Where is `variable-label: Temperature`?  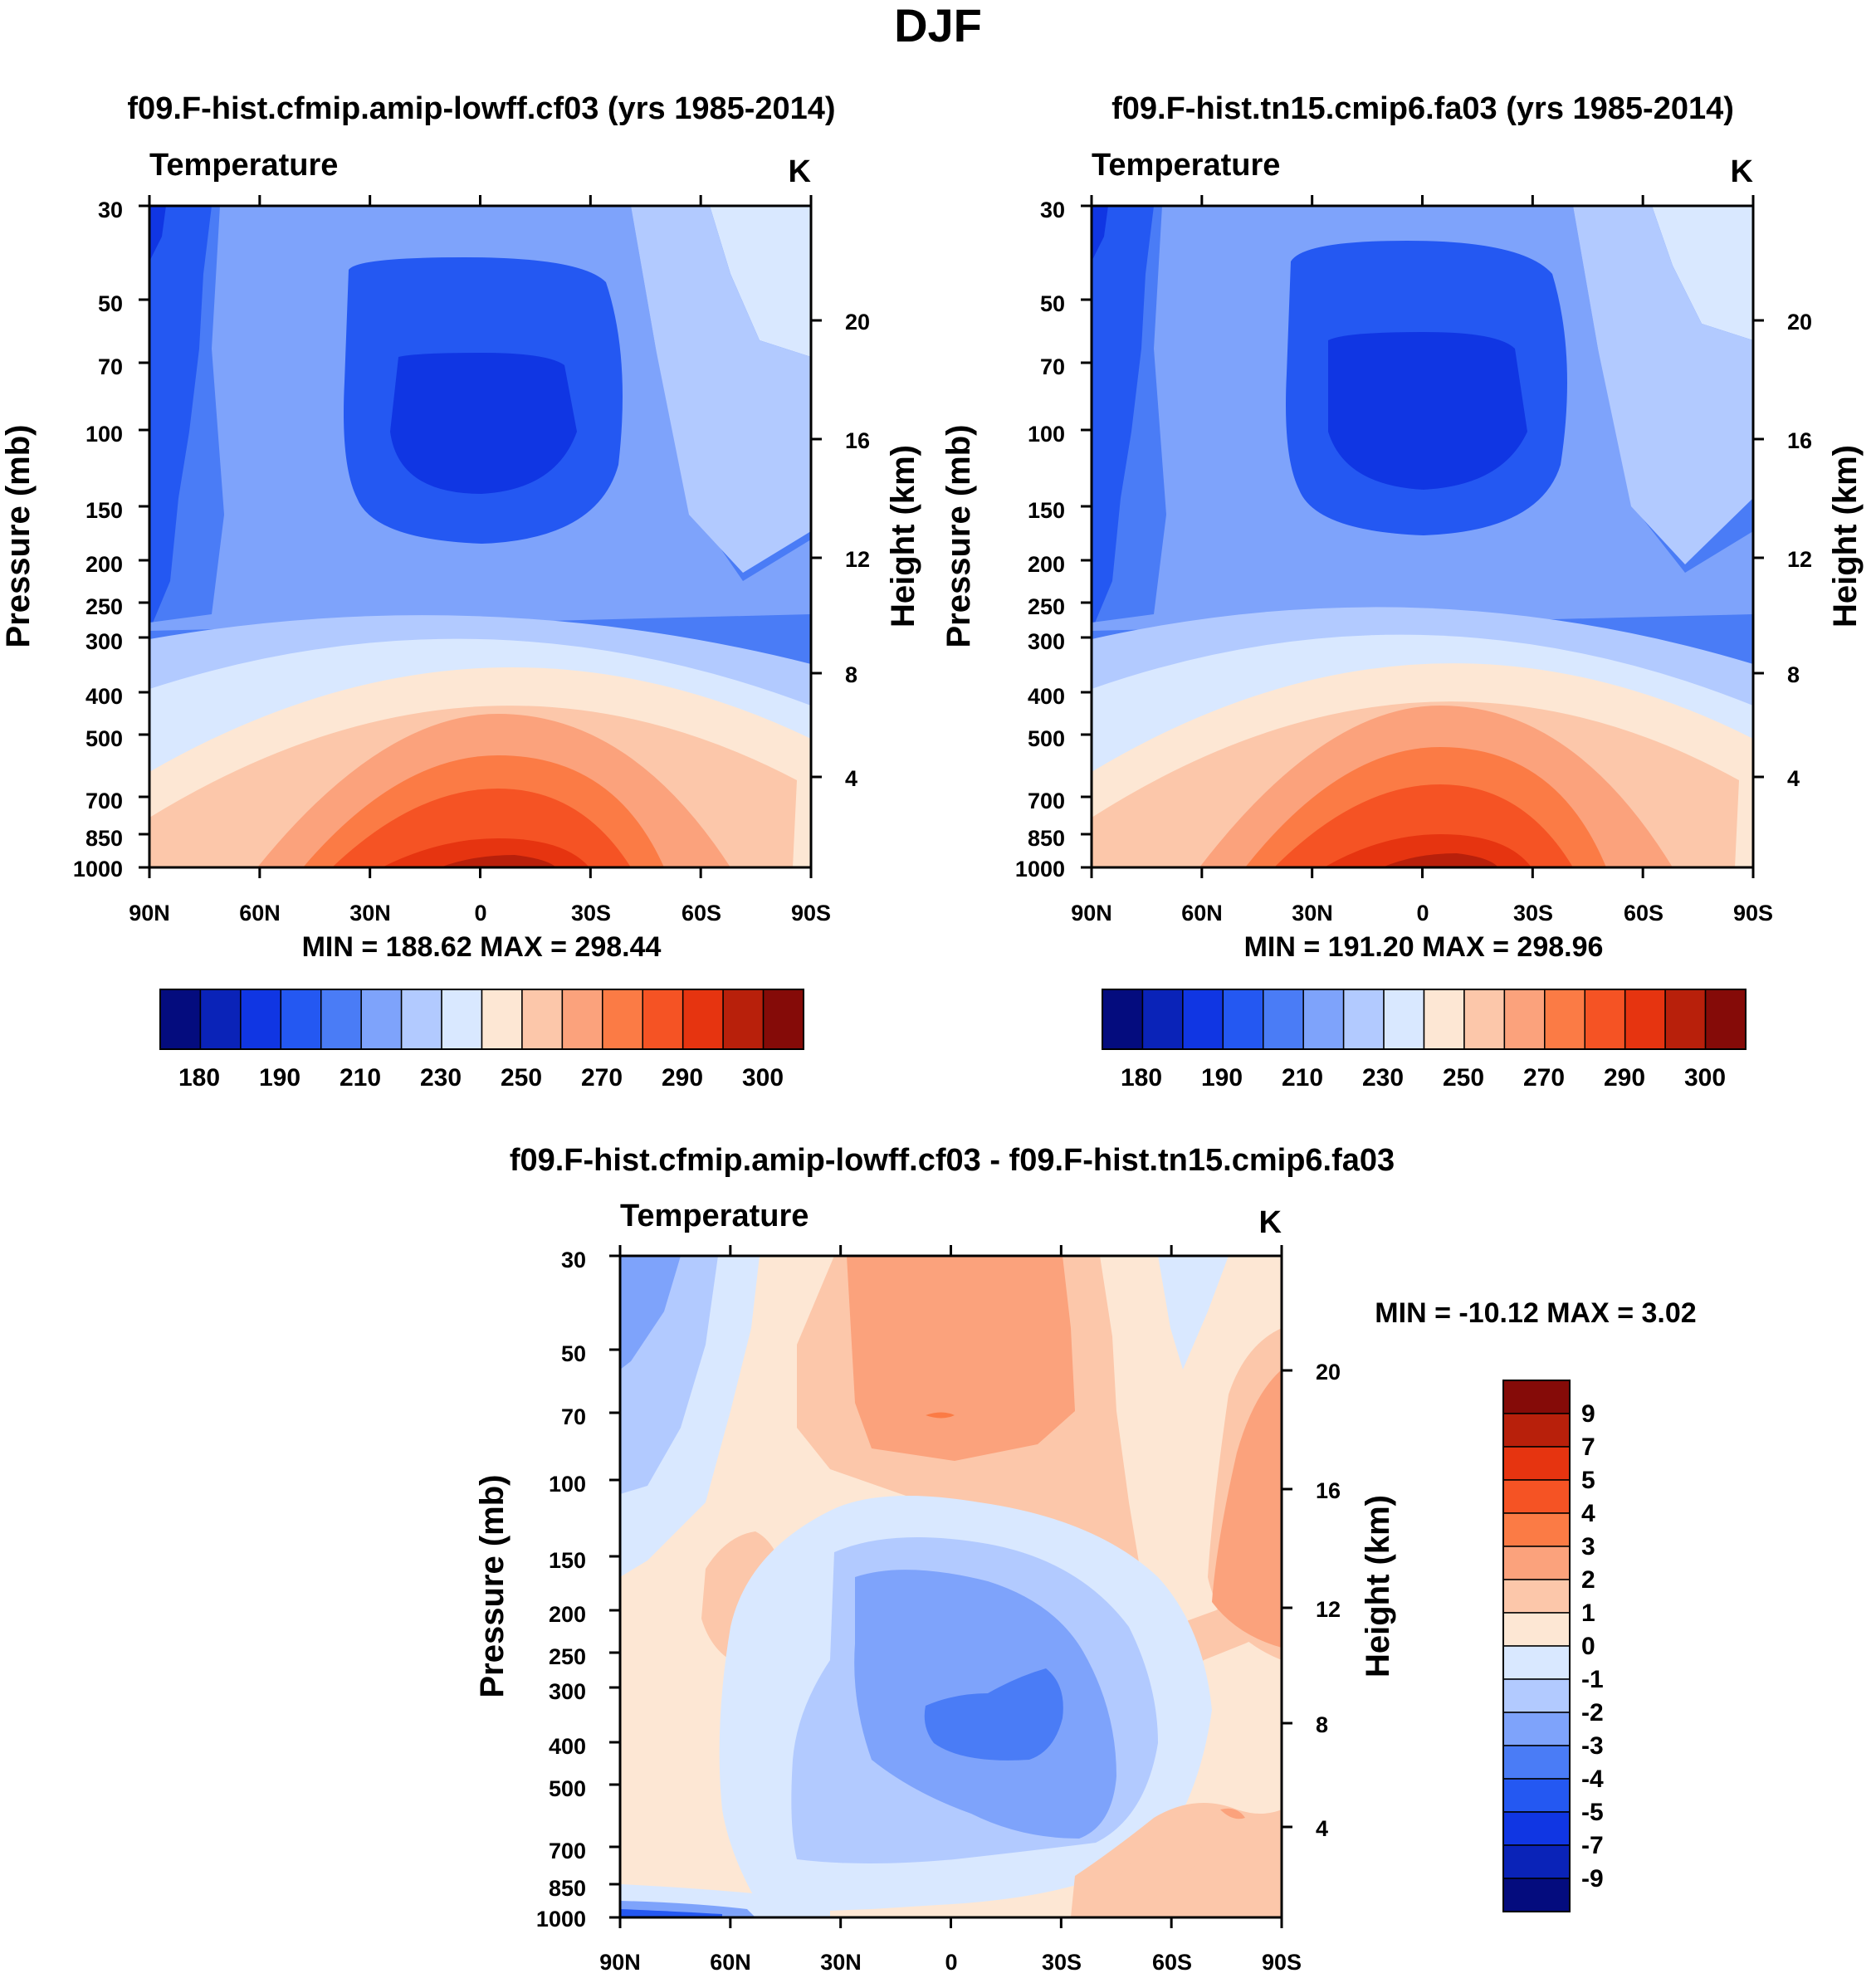
variable-label: Temperature is located at coordinates (715, 1216).